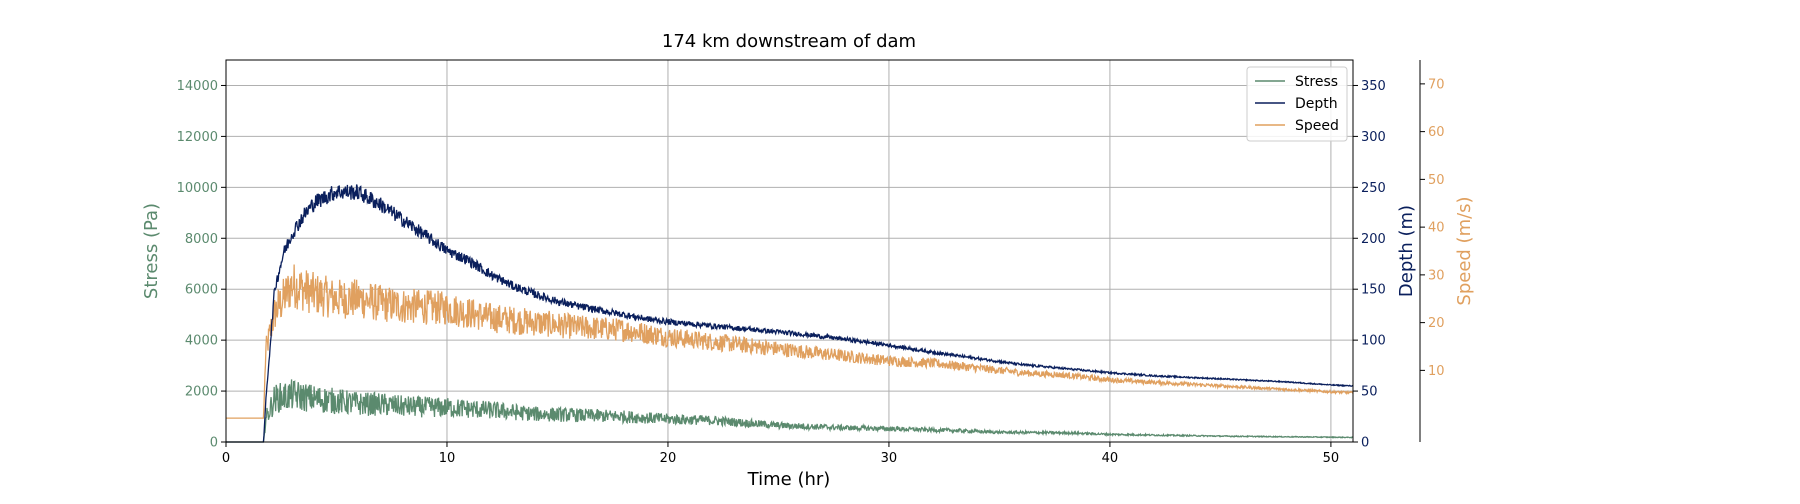  What do you see at coordinates (447, 458) in the screenshot?
I see `x-tick-label: 10` at bounding box center [447, 458].